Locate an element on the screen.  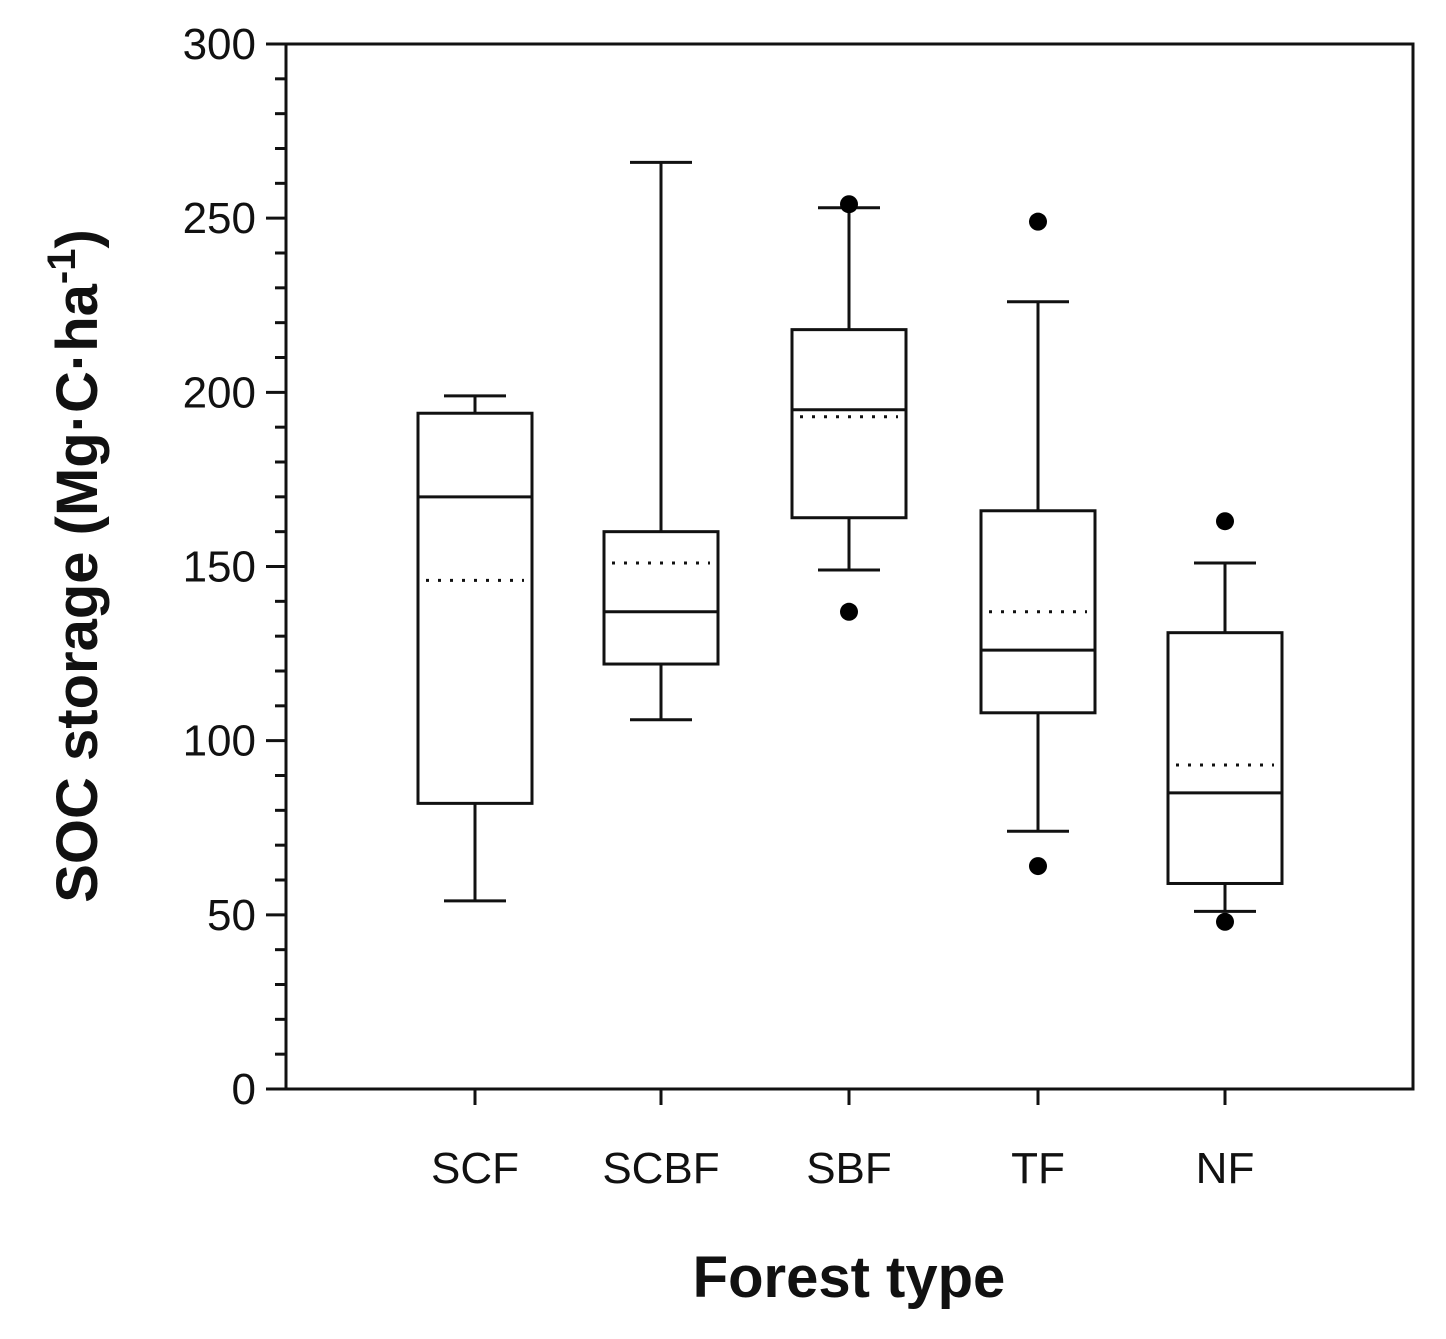
y-tick-label: 100 is located at coordinates (219, 741).